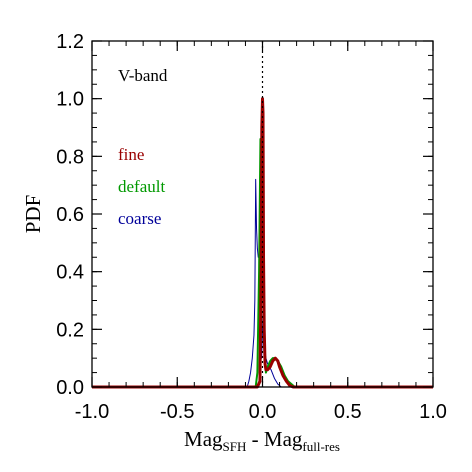 The image size is (472, 472). Describe the element at coordinates (348, 412) in the screenshot. I see `x-tick-label: 0.5` at that location.